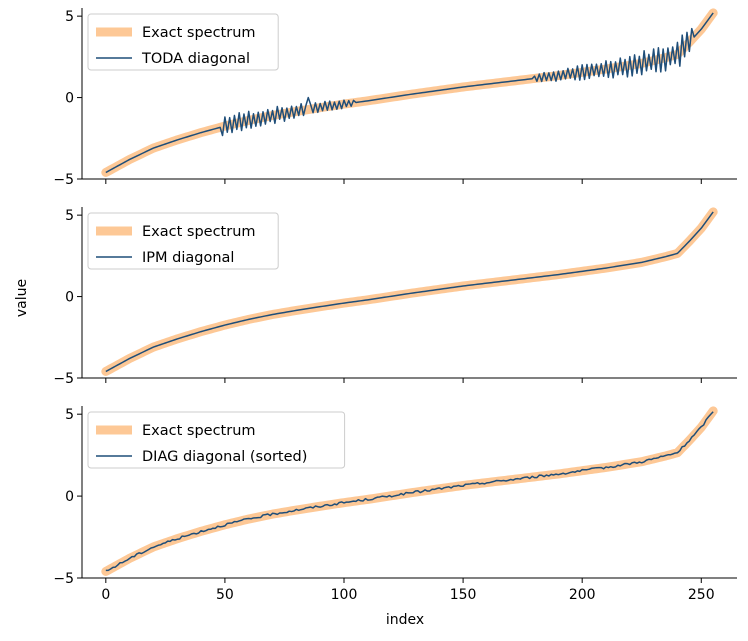 This screenshot has width=748, height=641. Describe the element at coordinates (195, 59) in the screenshot. I see `legend-label-2: TODA diagonal` at that location.